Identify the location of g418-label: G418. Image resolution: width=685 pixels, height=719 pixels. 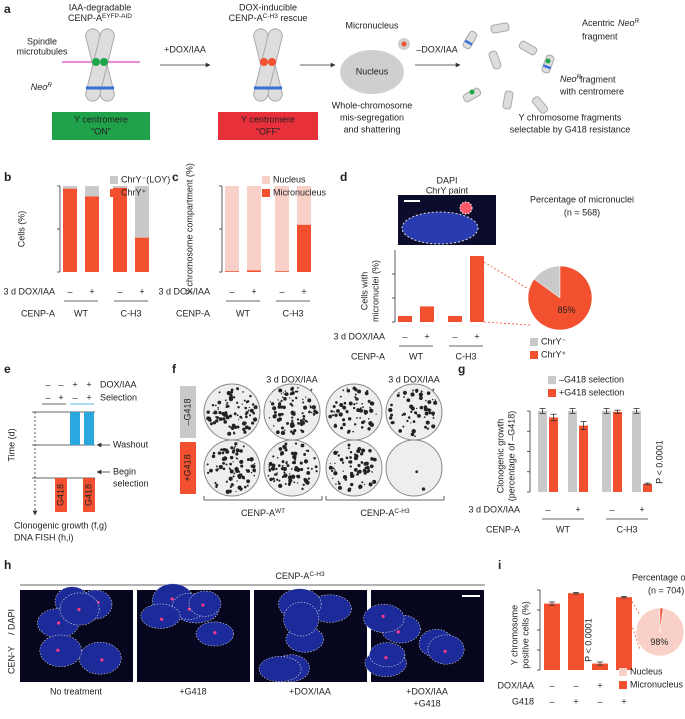
(88, 495).